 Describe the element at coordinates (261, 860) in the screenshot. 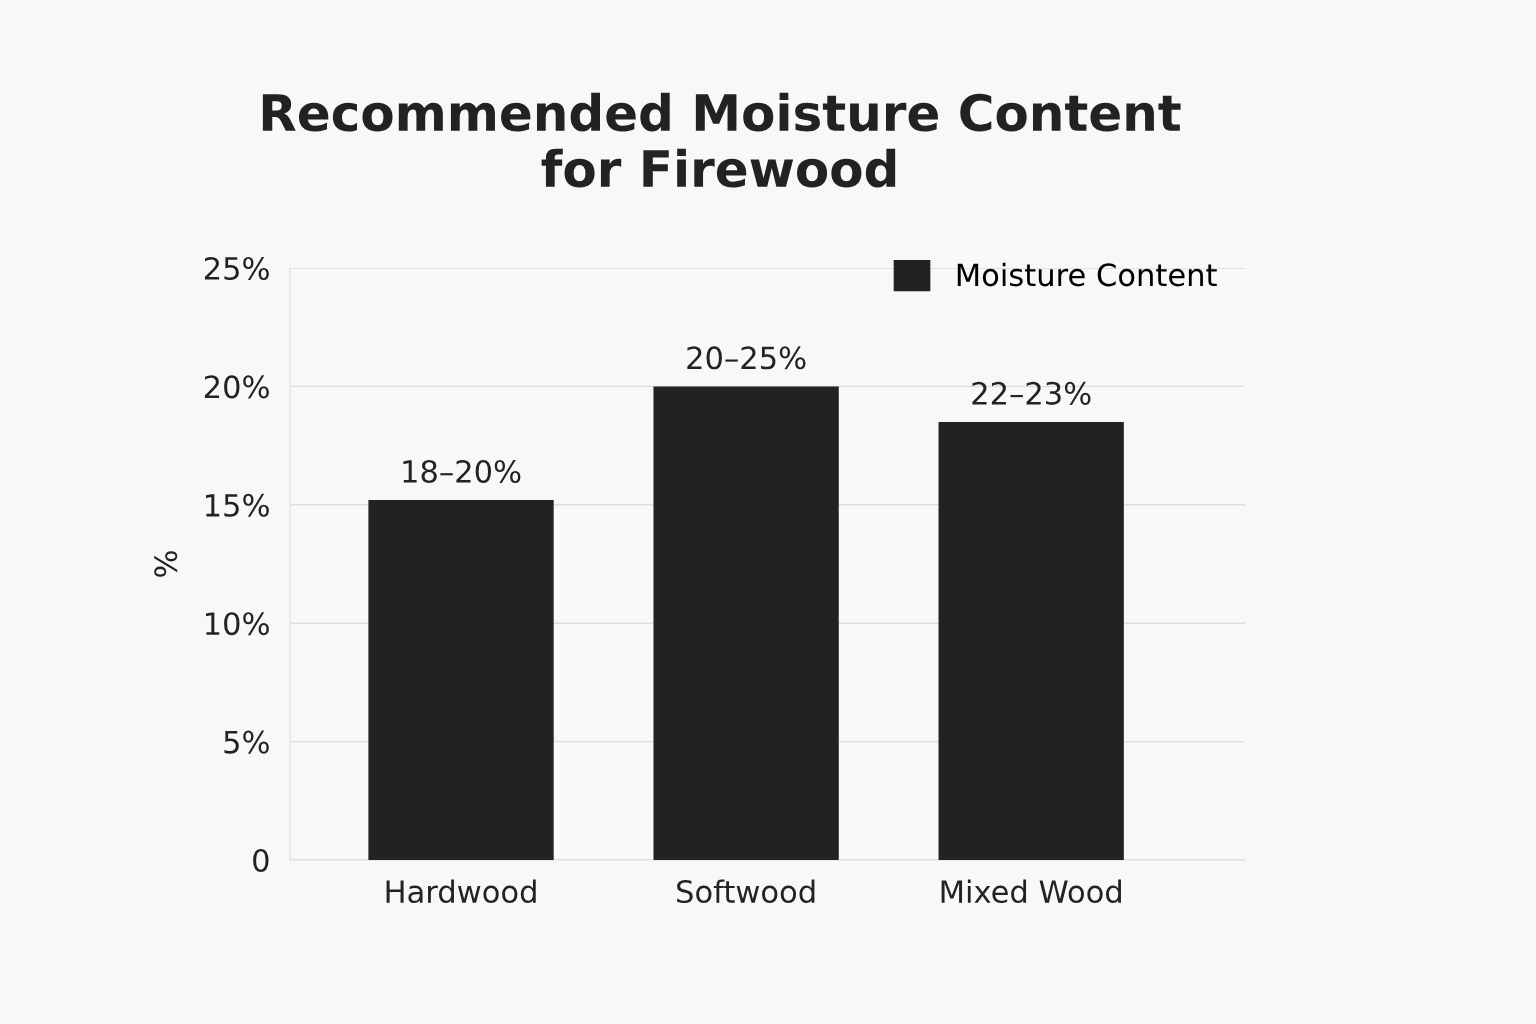

I see `y-tick-label: 0` at that location.